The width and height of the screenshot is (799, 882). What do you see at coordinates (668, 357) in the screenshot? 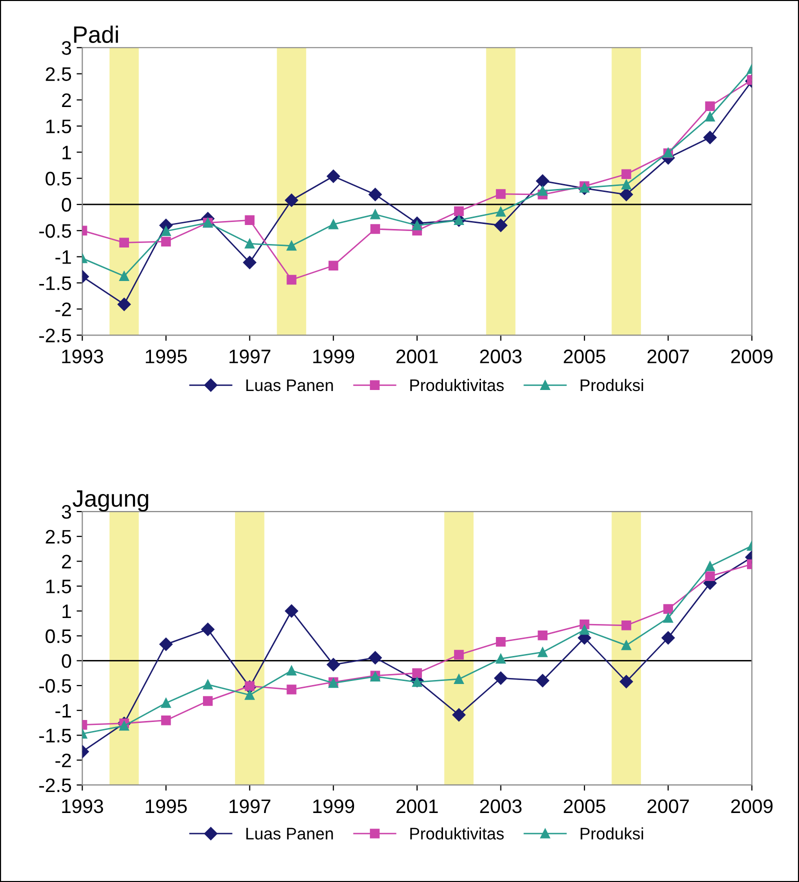
I see `x-tick-label: 2007` at bounding box center [668, 357].